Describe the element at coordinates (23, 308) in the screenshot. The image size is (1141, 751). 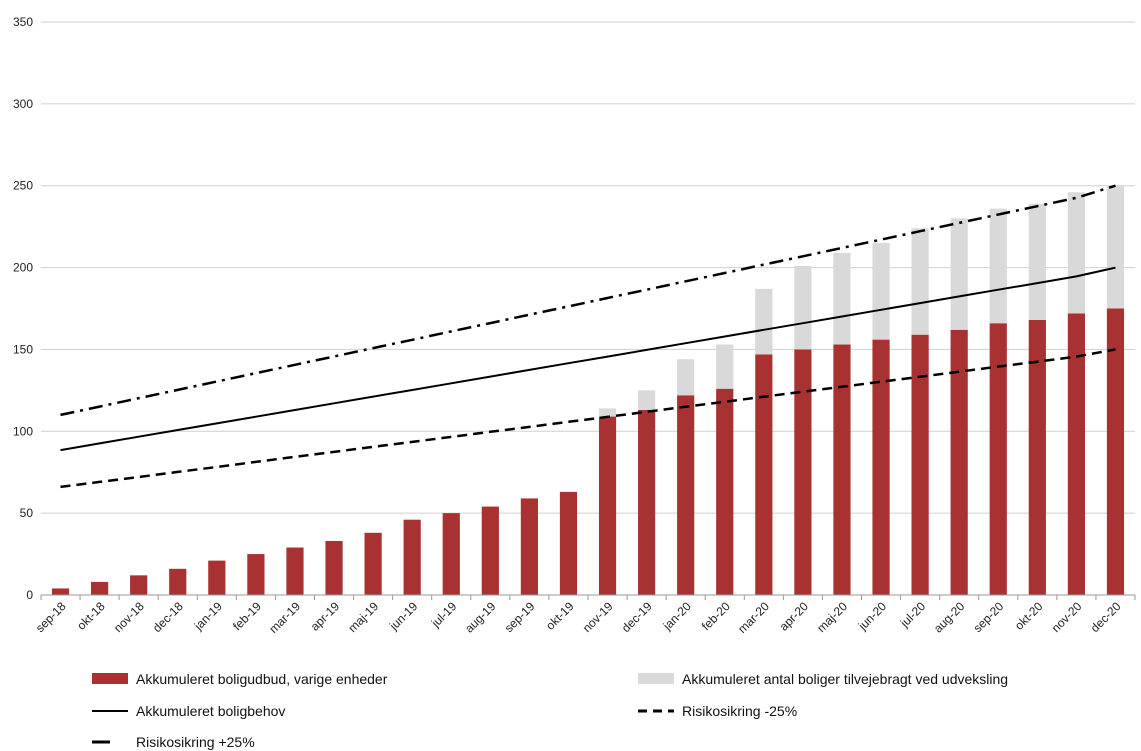
I see `y-axis: 0 50 100 150 200 250 300 350` at that location.